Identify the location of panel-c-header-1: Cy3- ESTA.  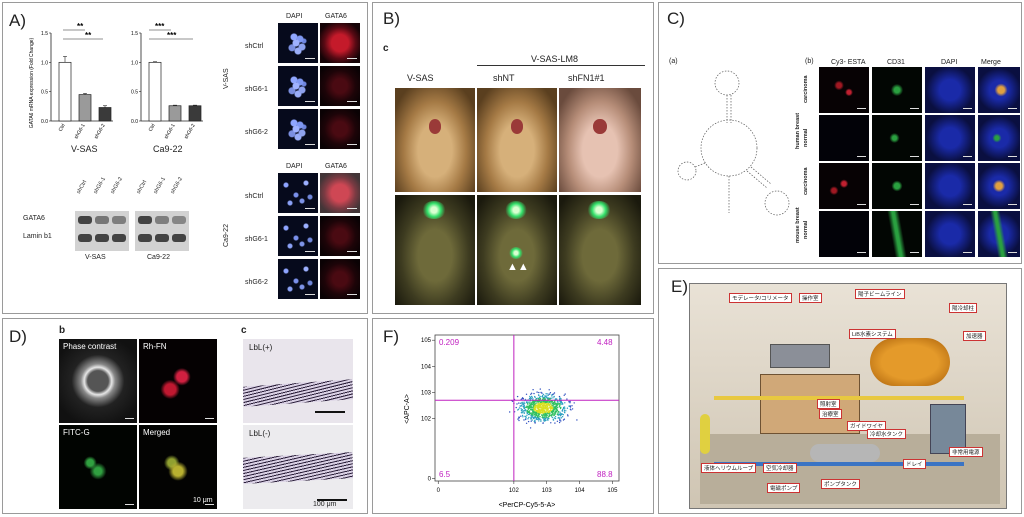
(848, 62).